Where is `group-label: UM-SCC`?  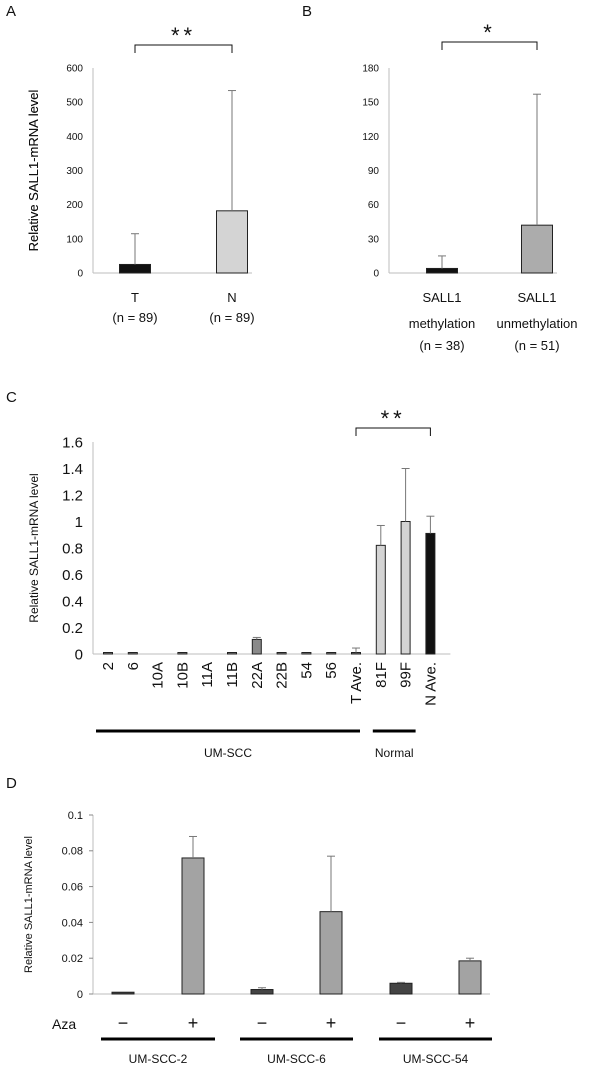
group-label: UM-SCC is located at coordinates (228, 753).